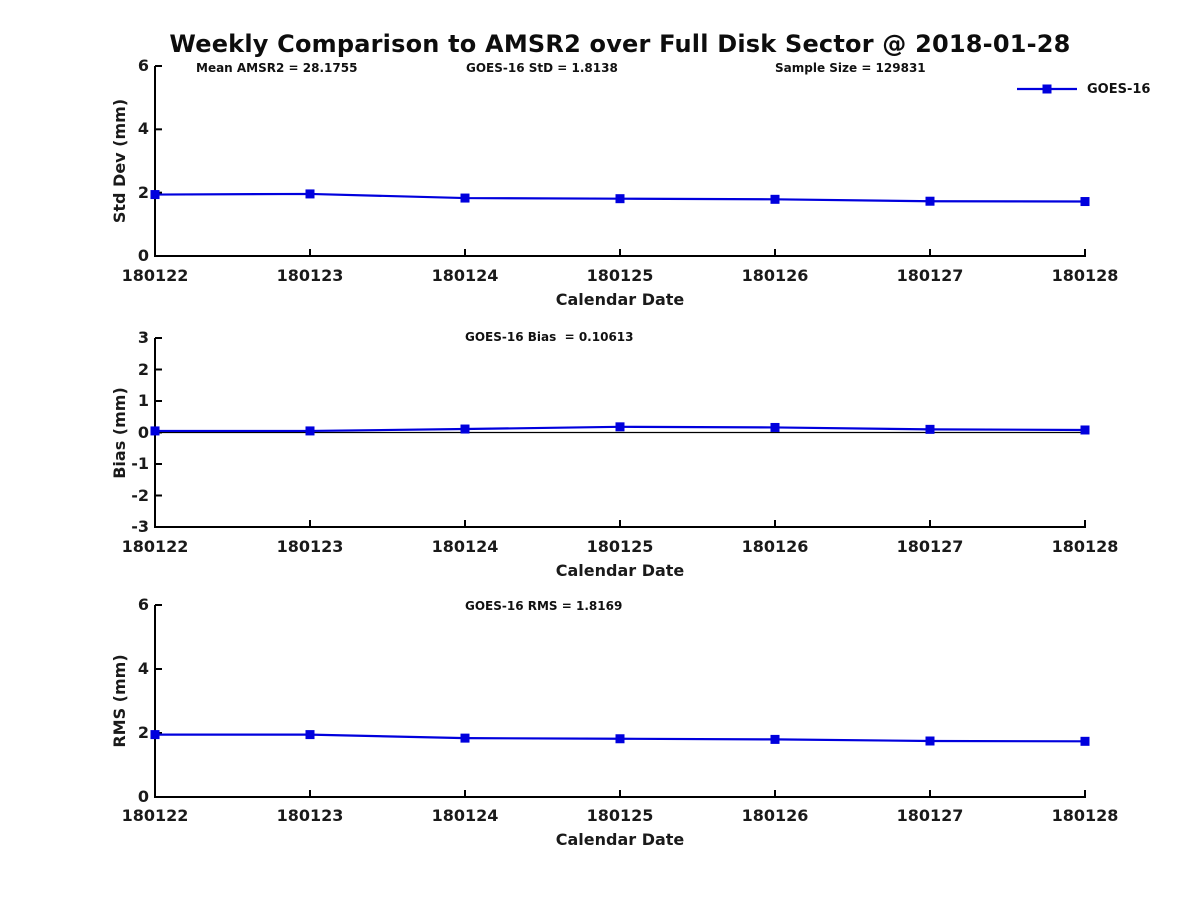  Describe the element at coordinates (277, 68) in the screenshot. I see `chart-annotation: Mean AMSR2 = 28.1755` at that location.